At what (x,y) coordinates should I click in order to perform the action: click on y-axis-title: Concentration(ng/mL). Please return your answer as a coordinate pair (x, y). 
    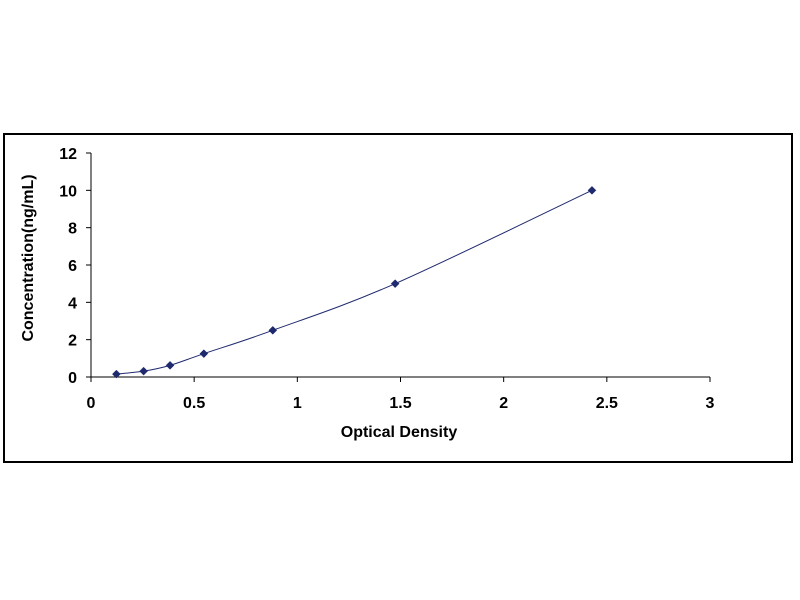
    Looking at the image, I should click on (28, 257).